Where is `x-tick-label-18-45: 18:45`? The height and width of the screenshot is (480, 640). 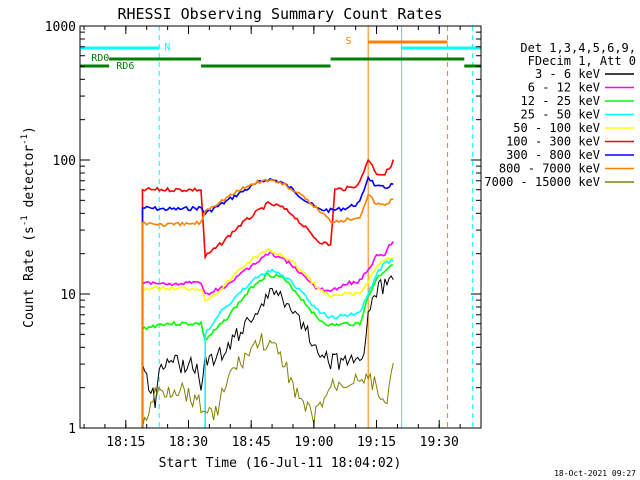 x-tick-label-18-45: 18:45 is located at coordinates (251, 442).